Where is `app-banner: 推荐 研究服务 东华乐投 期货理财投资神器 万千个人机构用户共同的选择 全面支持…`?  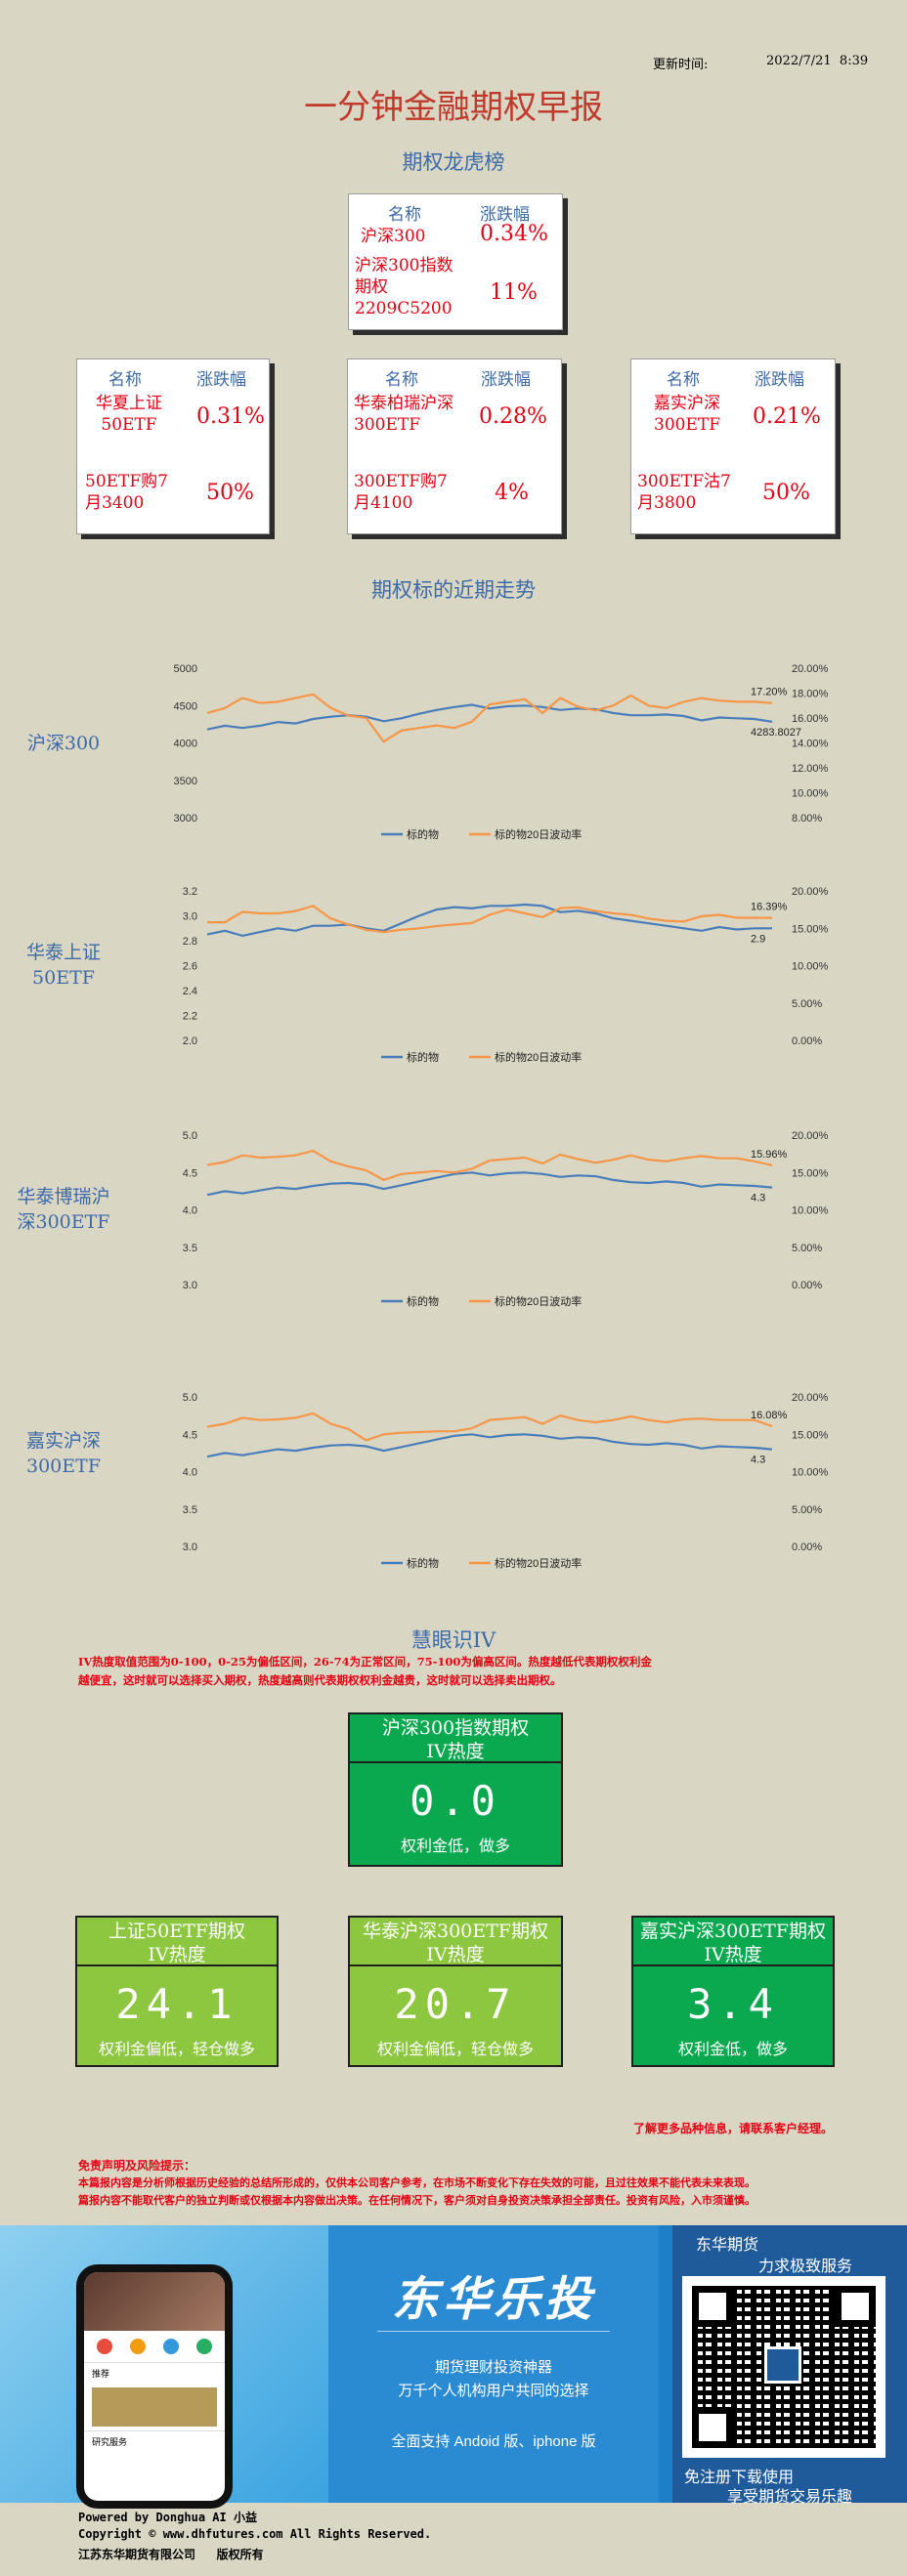
app-banner: 推荐 研究服务 东华乐投 期货理财投资神器 万千个人机构用户共同的选择 全面支持… is located at coordinates (453, 2367).